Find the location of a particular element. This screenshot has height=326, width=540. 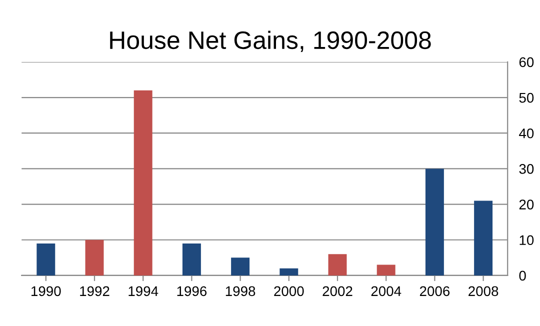

chart-title: House Net Gains, 1990-2008 is located at coordinates (270, 41).